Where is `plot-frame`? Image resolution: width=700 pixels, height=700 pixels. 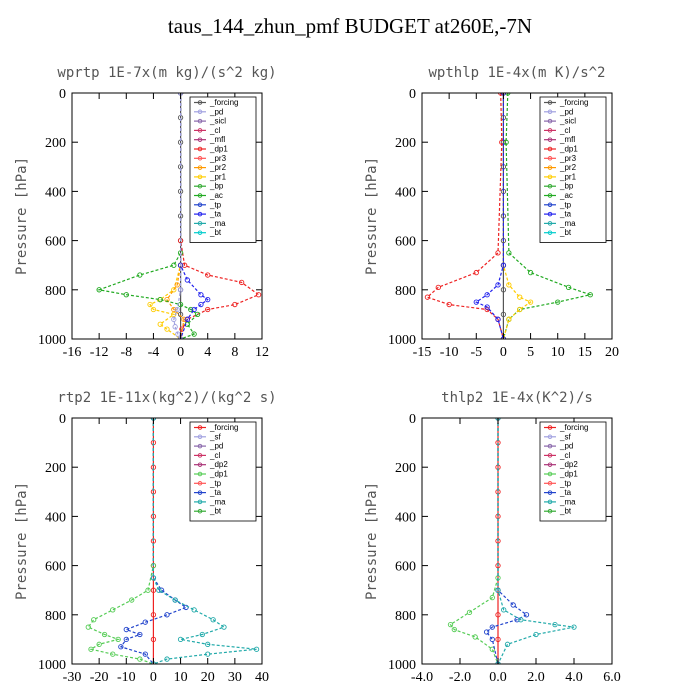 plot-frame is located at coordinates (517, 541).